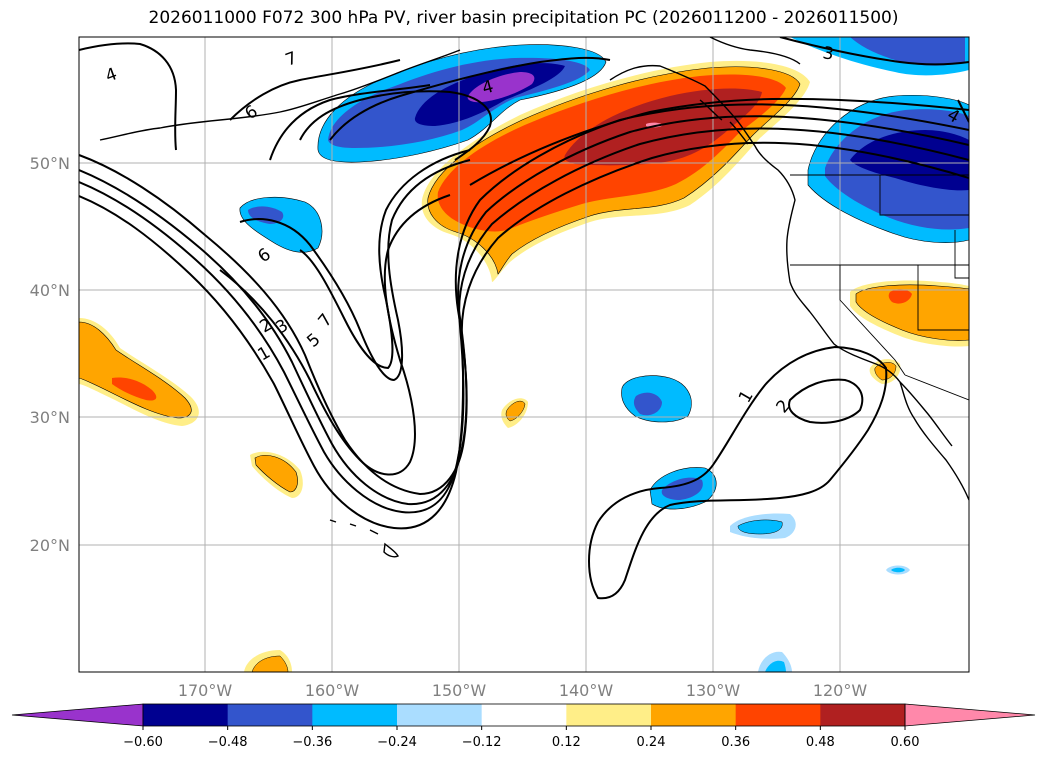 Image resolution: width=1047 pixels, height=765 pixels. I want to click on colorbar-tick-label: 0.24, so click(651, 742).